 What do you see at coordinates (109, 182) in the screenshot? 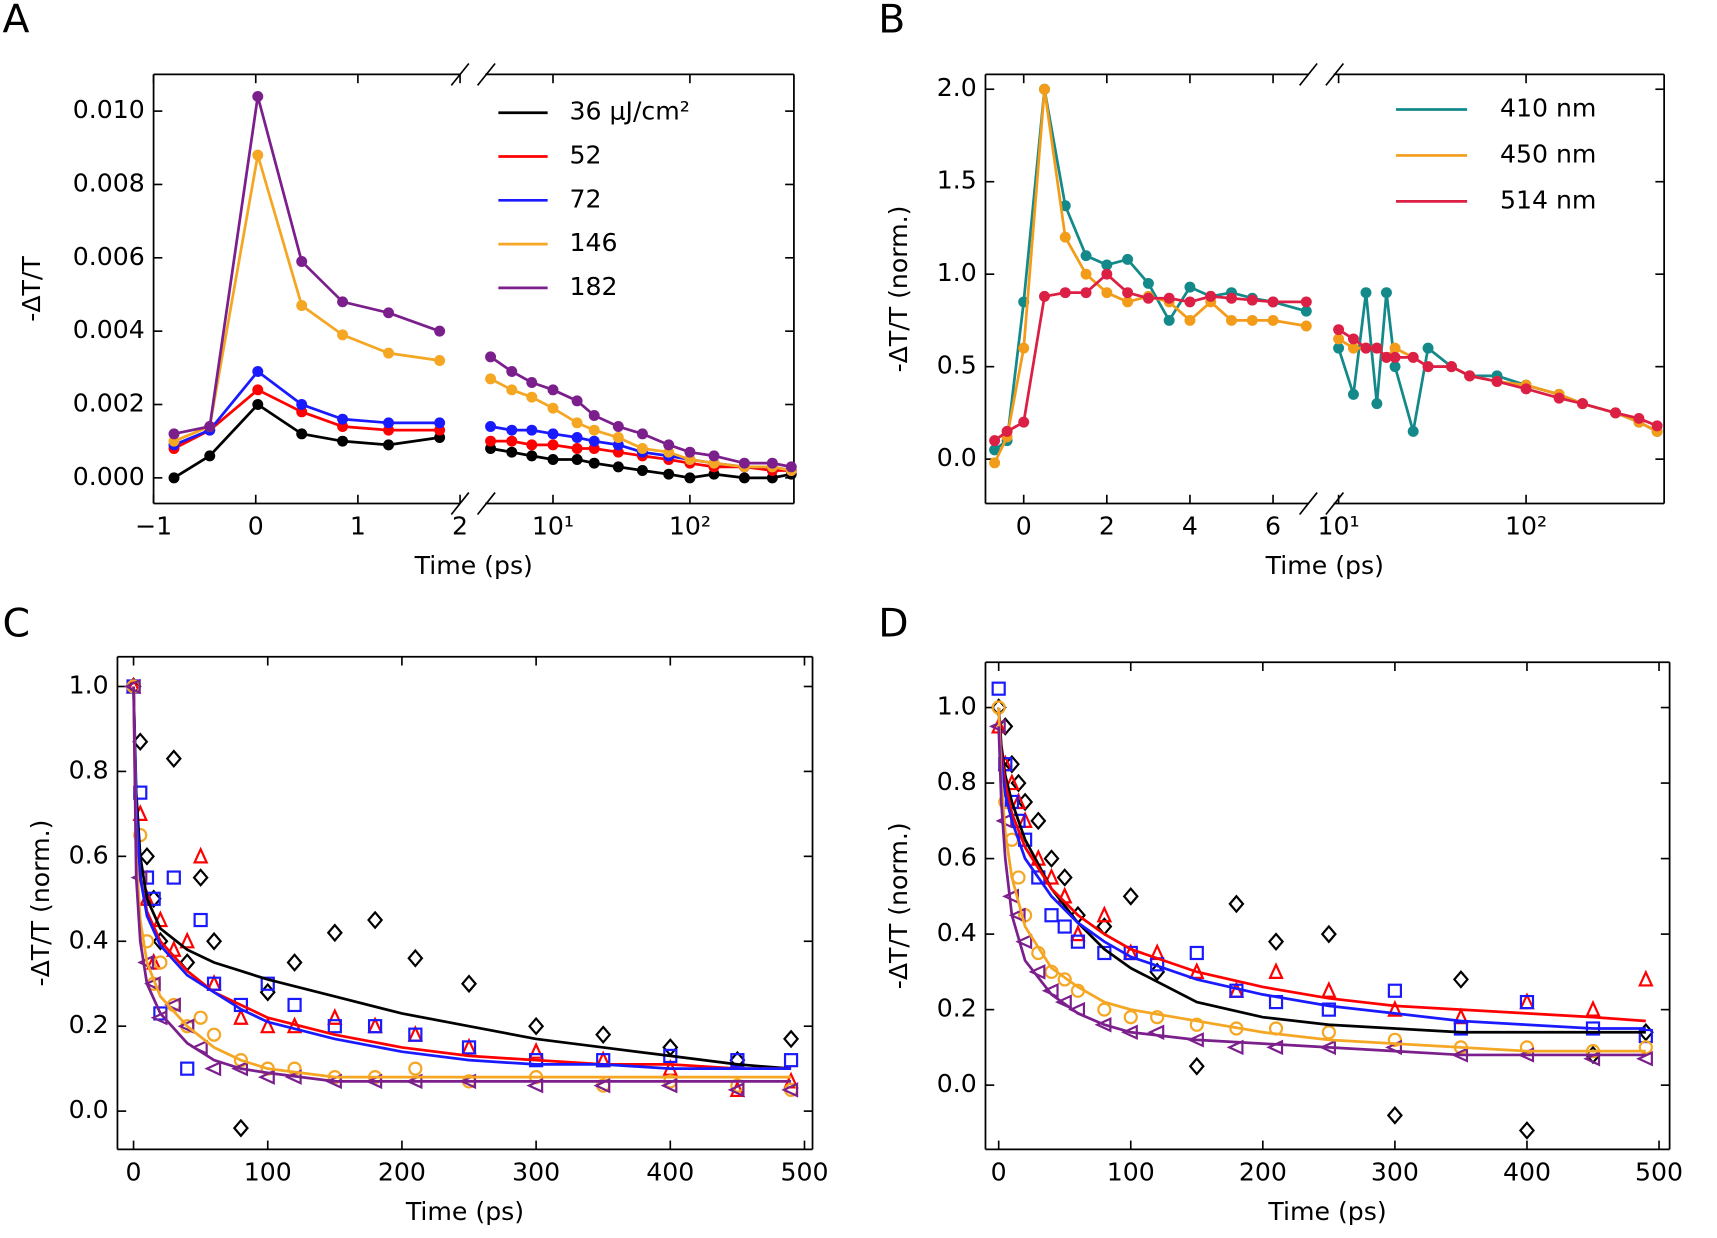
I see `y-tick-label: 0.008` at bounding box center [109, 182].